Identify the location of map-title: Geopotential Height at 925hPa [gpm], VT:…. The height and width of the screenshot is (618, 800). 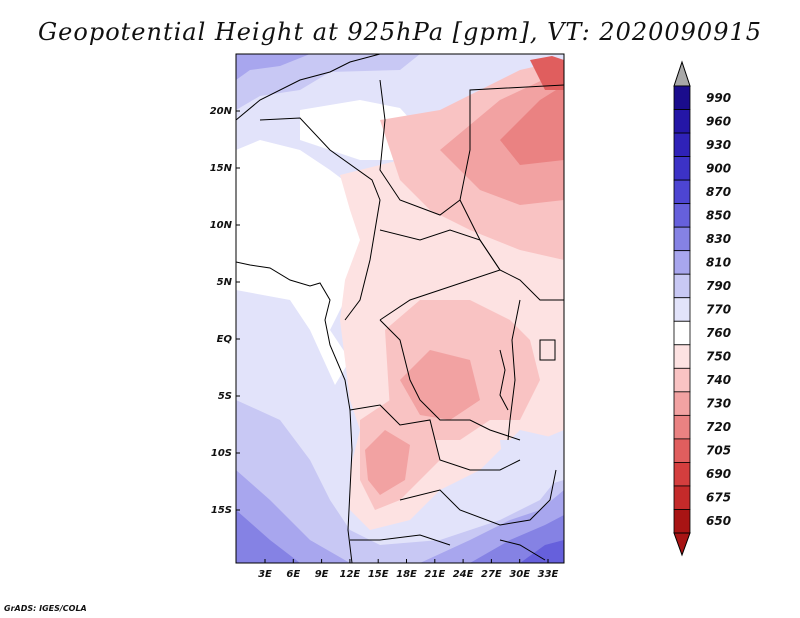
(400, 32).